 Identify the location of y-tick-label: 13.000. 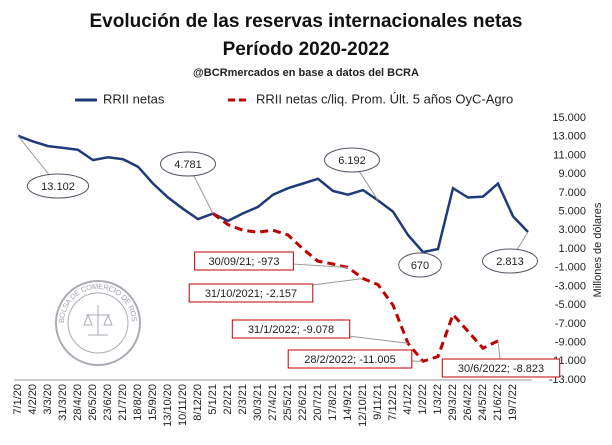
(569, 137).